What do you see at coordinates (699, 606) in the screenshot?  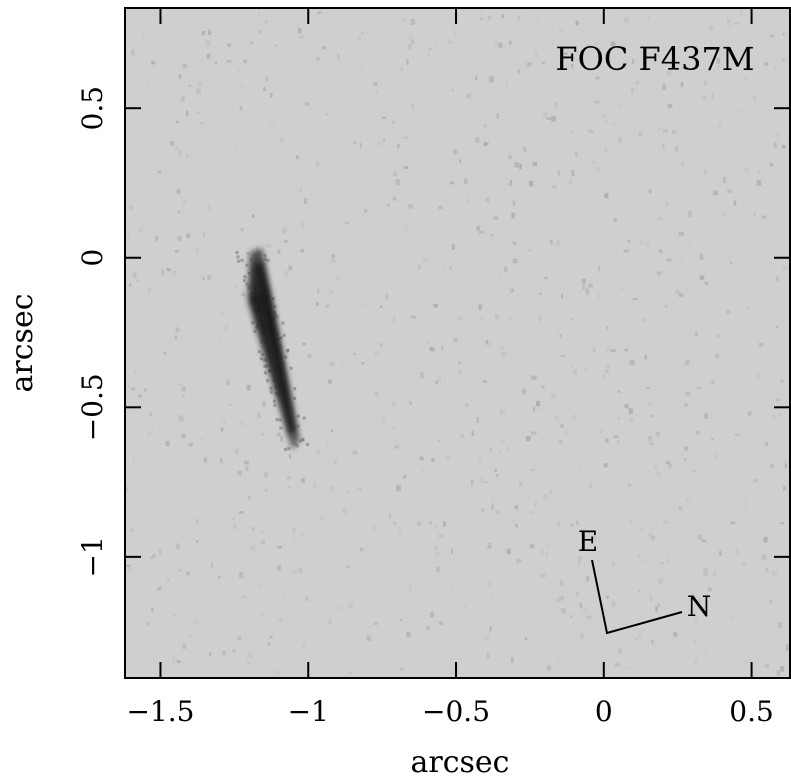 I see `compass-north: N` at bounding box center [699, 606].